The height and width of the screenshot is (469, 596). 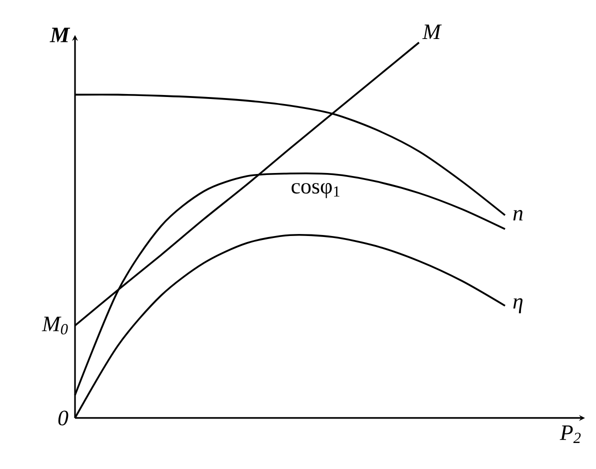 What do you see at coordinates (60, 35) in the screenshot?
I see `y-axis-title: M` at bounding box center [60, 35].